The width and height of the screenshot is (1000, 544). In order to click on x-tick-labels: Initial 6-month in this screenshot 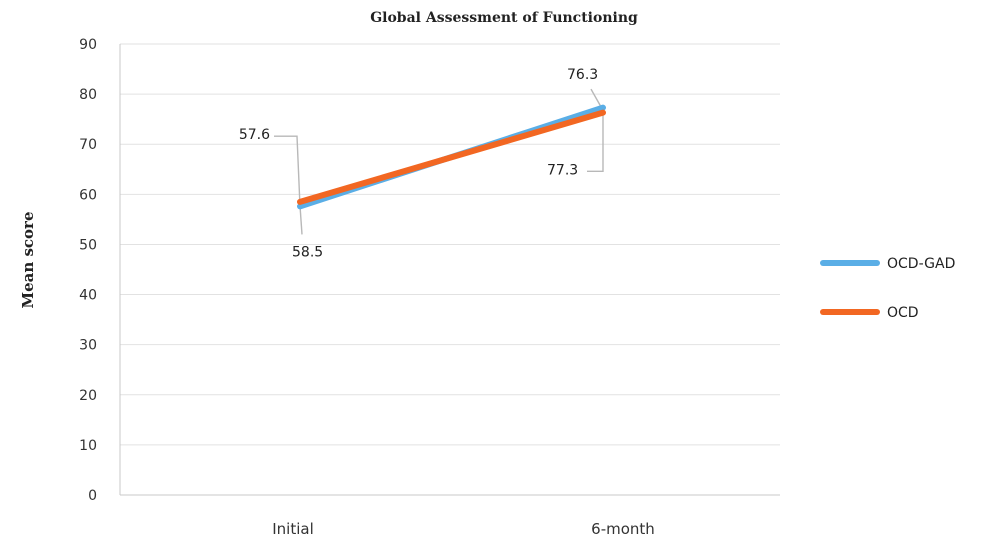, I will do `click(463, 529)`.